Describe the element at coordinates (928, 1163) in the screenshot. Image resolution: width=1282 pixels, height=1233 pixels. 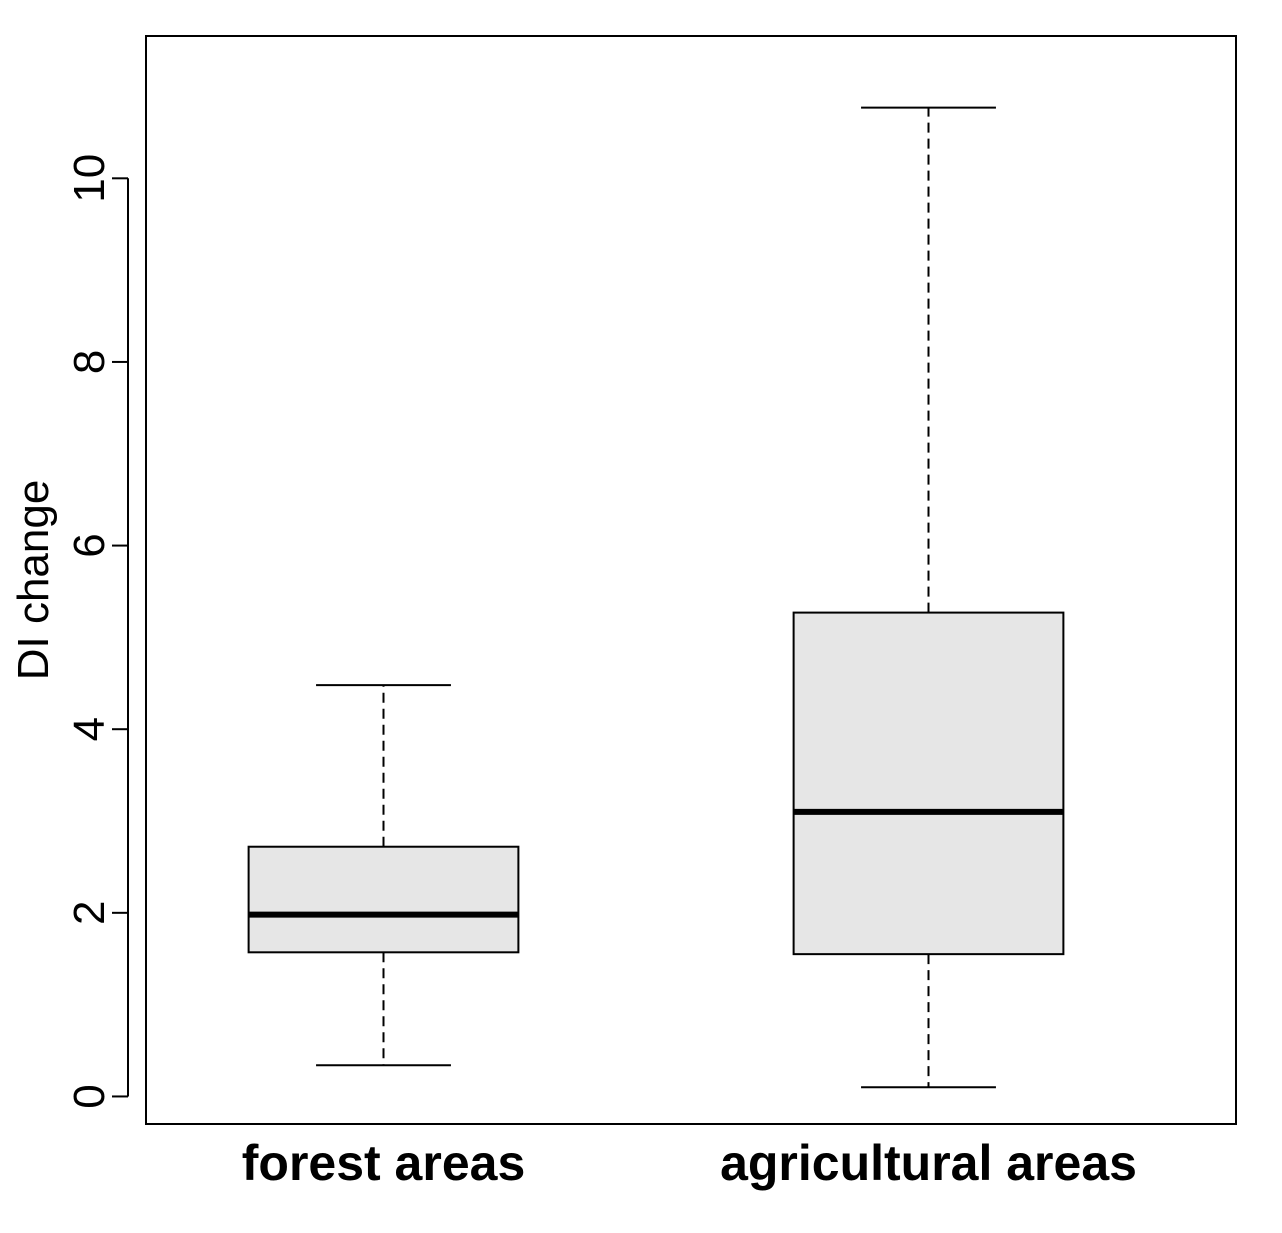
I see `category-label-agricultural-areas: agricultural areas` at that location.